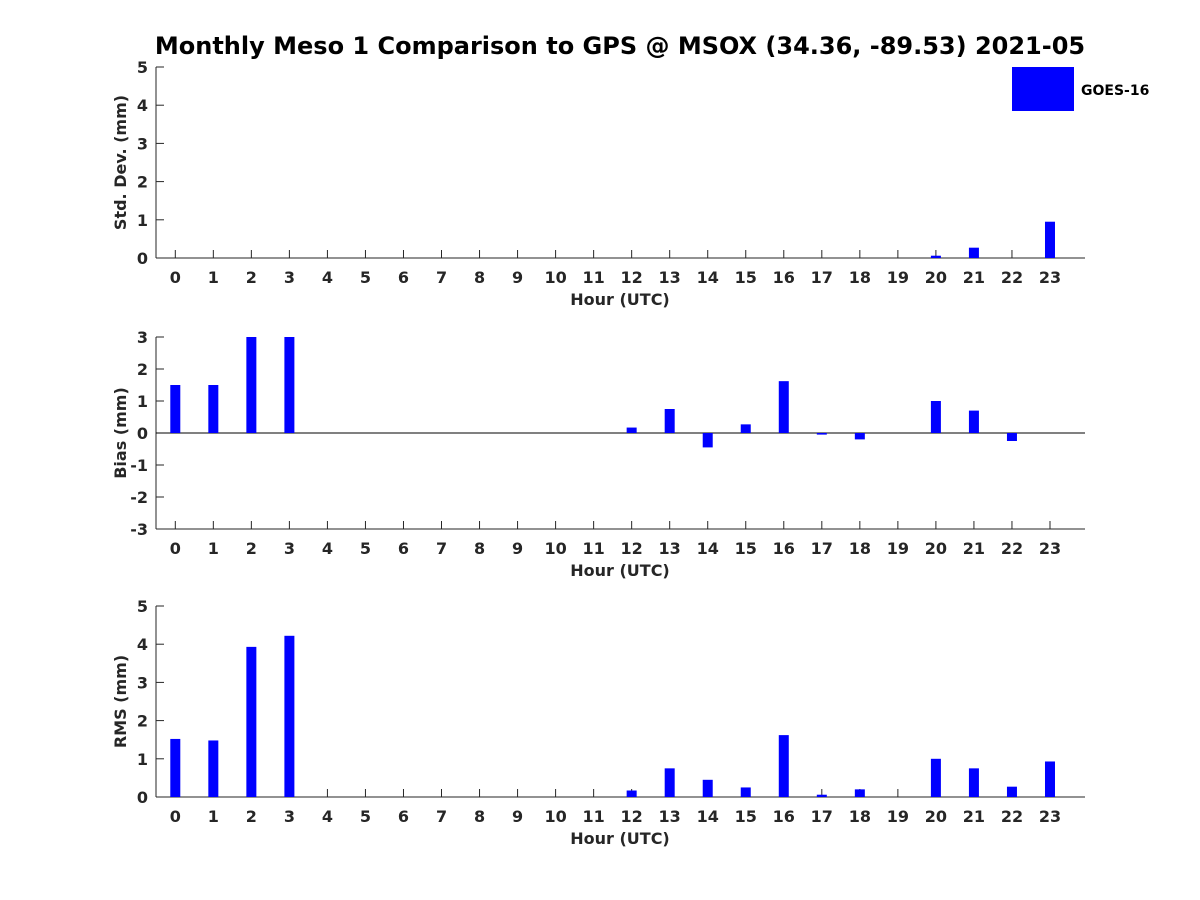 This screenshot has height=900, width=1200. I want to click on y-tick-label: -2, so click(139, 497).